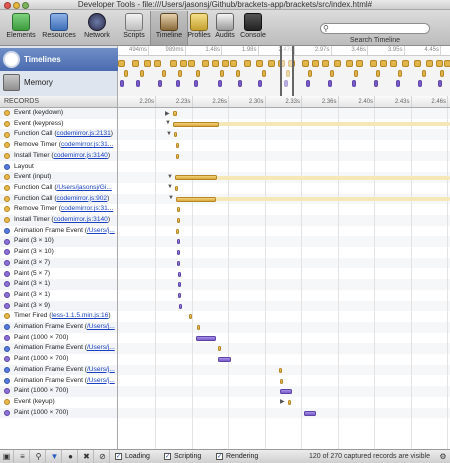  What do you see at coordinates (87, 456) in the screenshot?
I see `trash-icon: ✖` at bounding box center [87, 456].